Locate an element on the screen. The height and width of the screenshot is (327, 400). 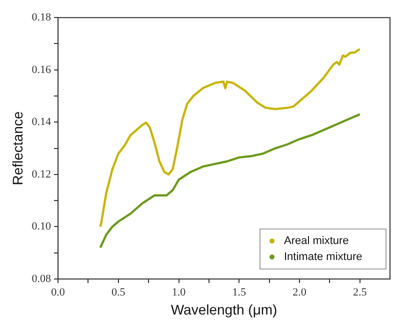
y-tick-label: 0.12 is located at coordinates (42, 174).